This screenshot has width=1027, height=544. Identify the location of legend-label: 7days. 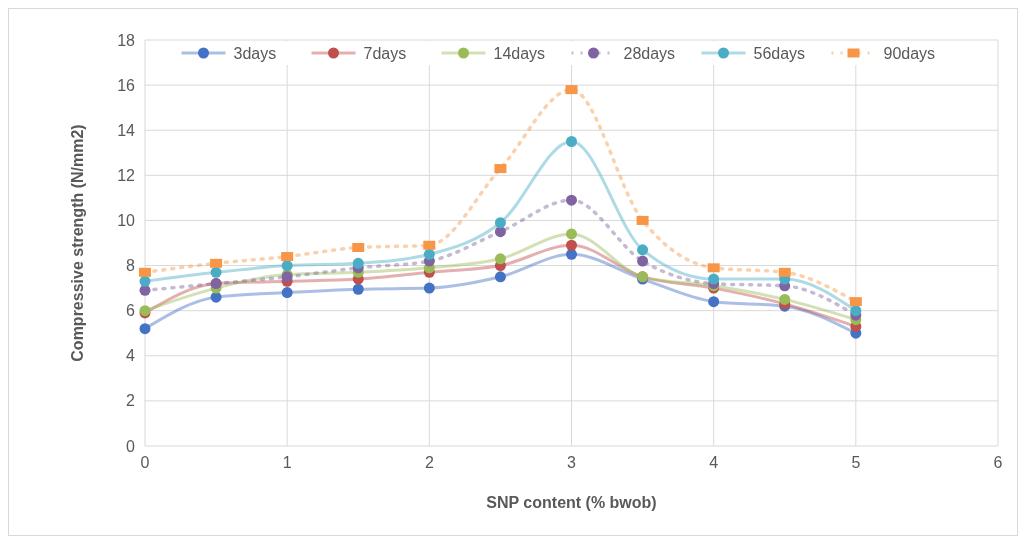
(385, 53).